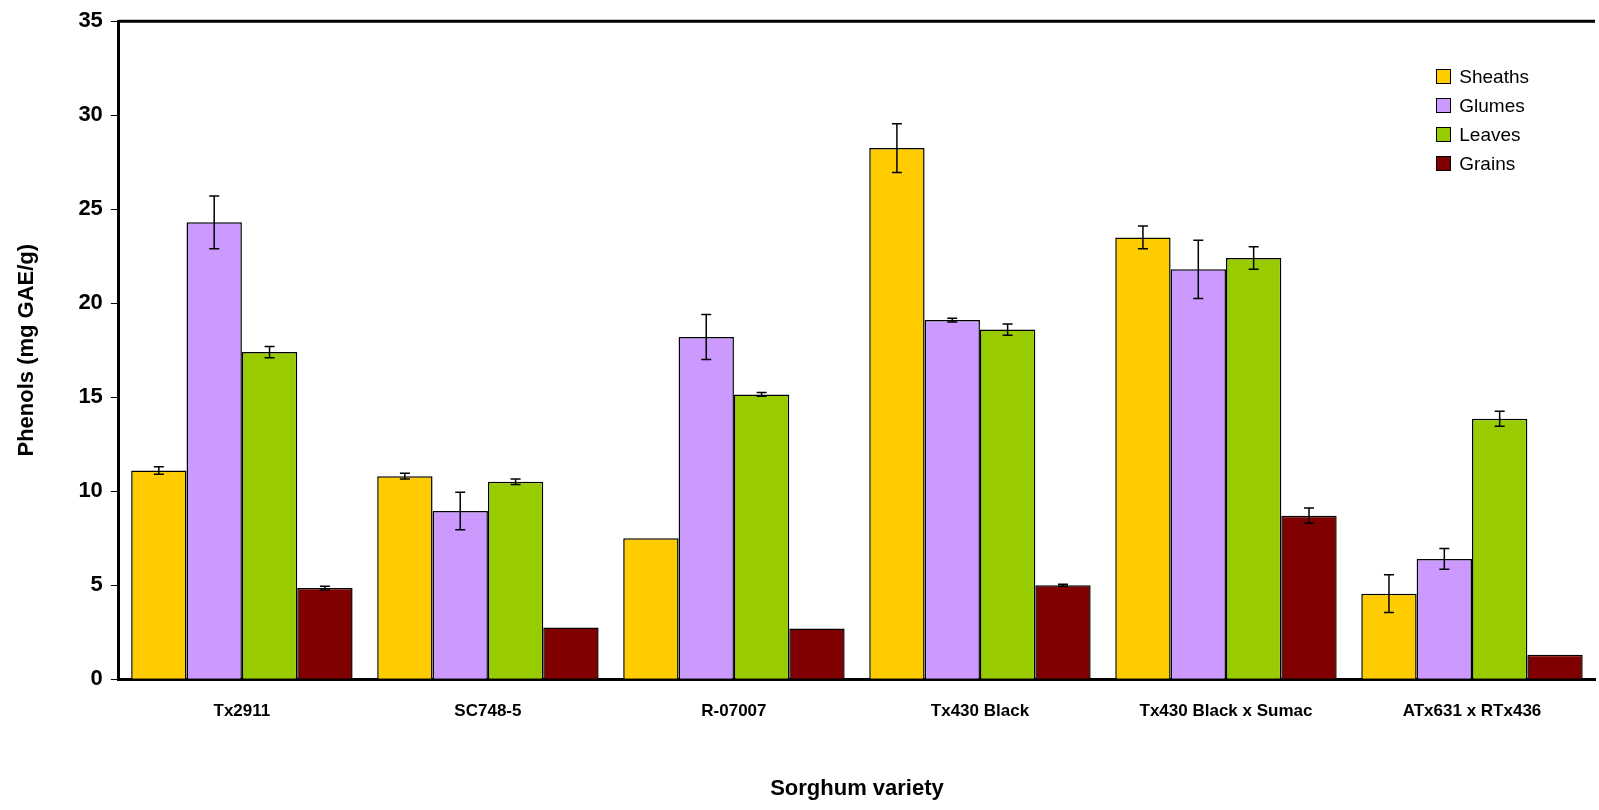 This screenshot has width=1599, height=810. What do you see at coordinates (1494, 76) in the screenshot?
I see `legend-label: Sheaths` at bounding box center [1494, 76].